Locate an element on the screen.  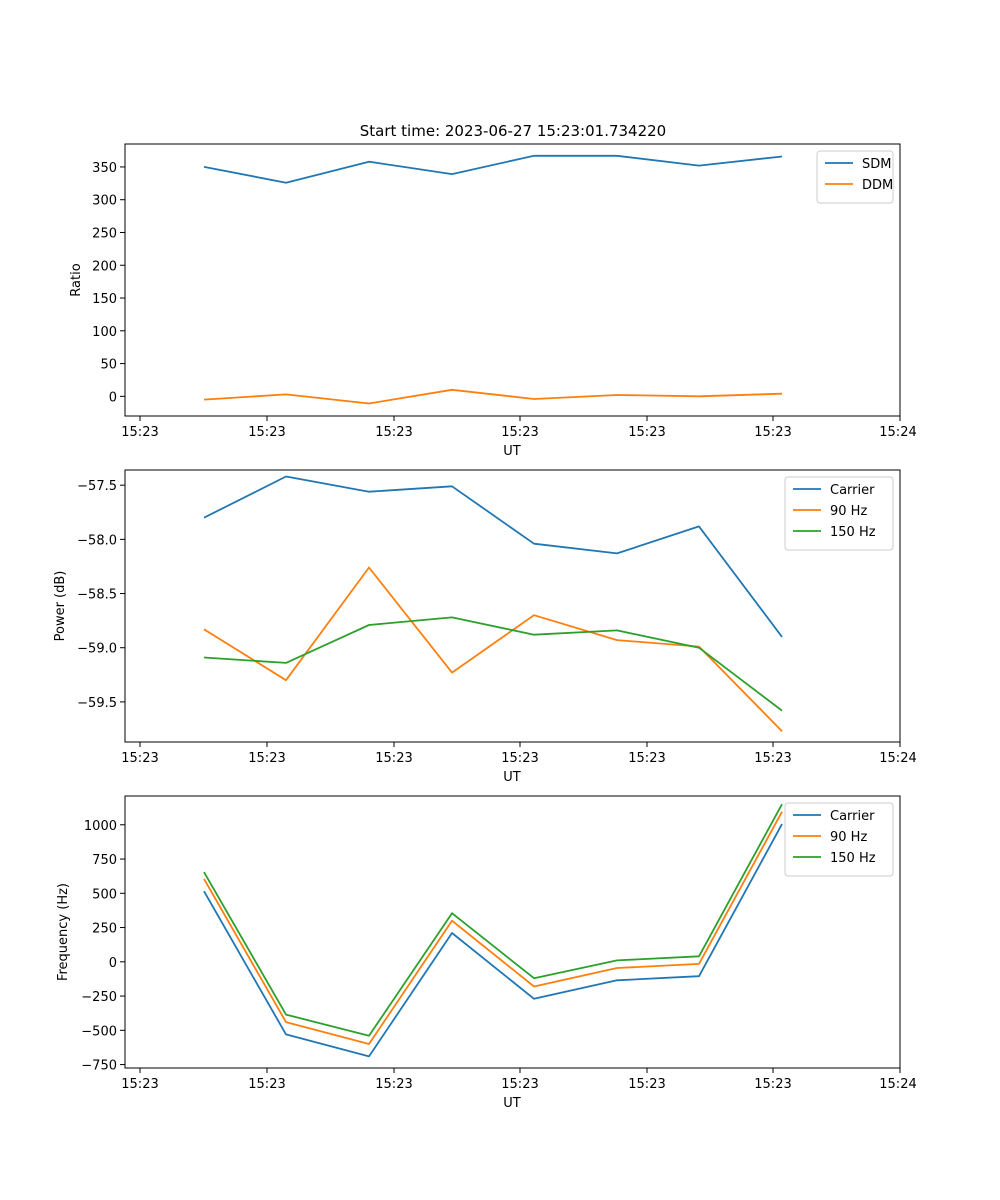
y-tick-label: −250 is located at coordinates (99, 997).